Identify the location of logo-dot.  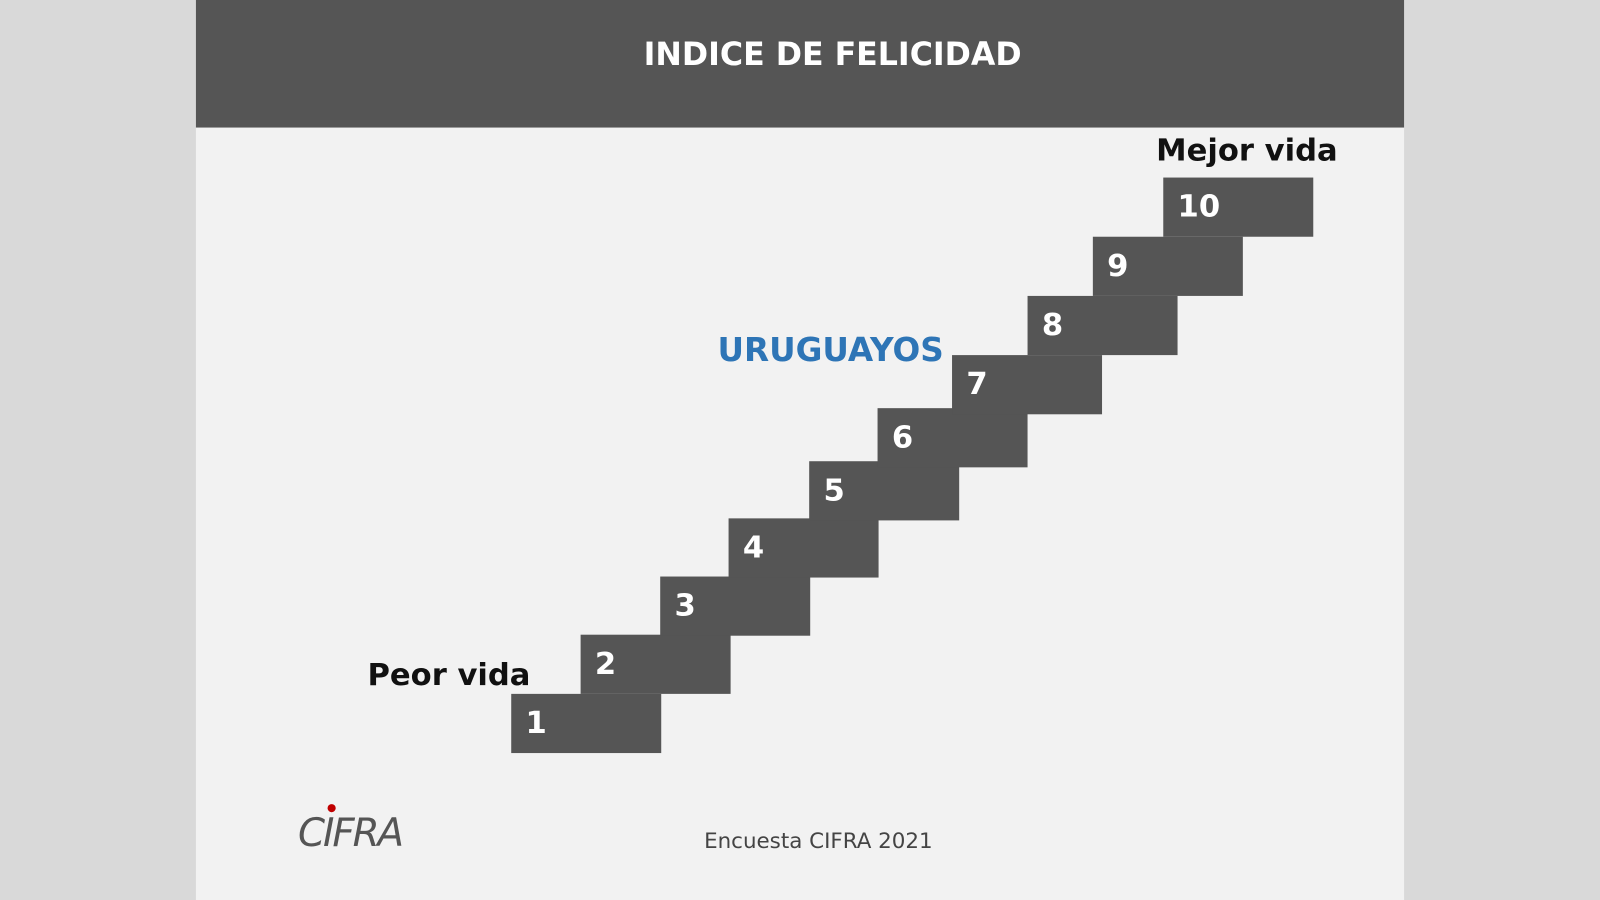
(331, 808).